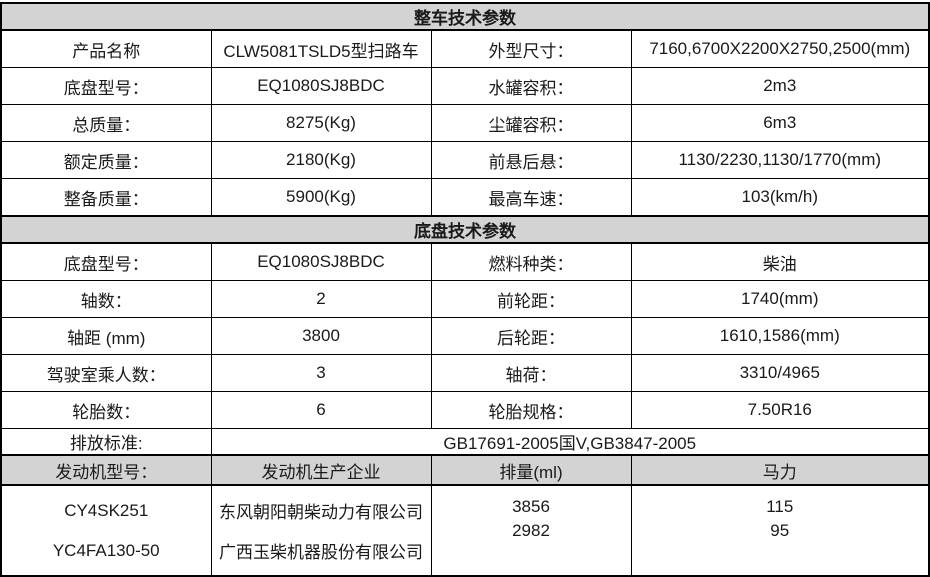 The width and height of the screenshot is (930, 577). I want to click on column-header: 排量(ml), so click(531, 470).